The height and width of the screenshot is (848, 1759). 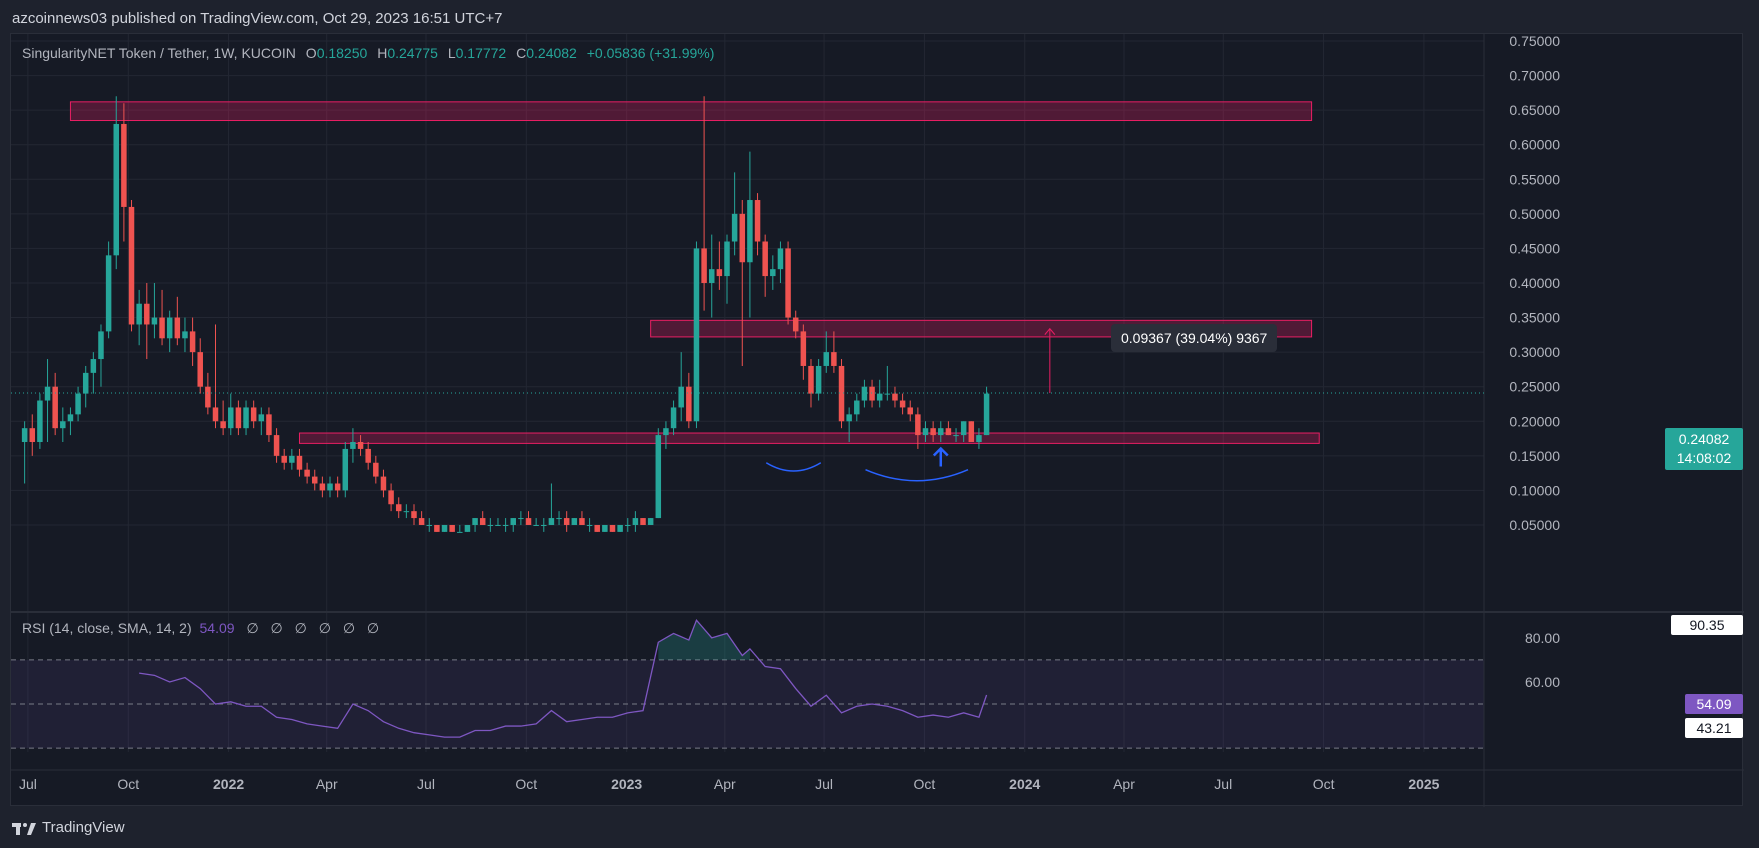 What do you see at coordinates (1707, 625) in the screenshot?
I see `rsi-upper-tag: 90.35` at bounding box center [1707, 625].